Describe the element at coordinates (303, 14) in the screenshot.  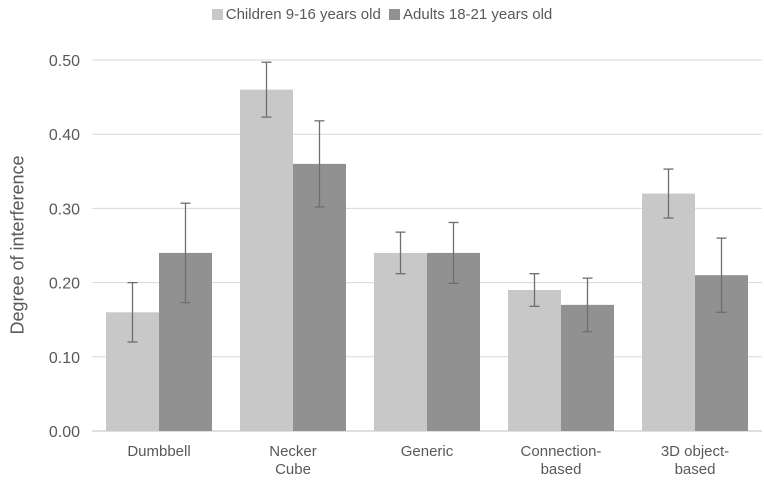
I see `legend-label-children: Children 9-16 years old` at that location.